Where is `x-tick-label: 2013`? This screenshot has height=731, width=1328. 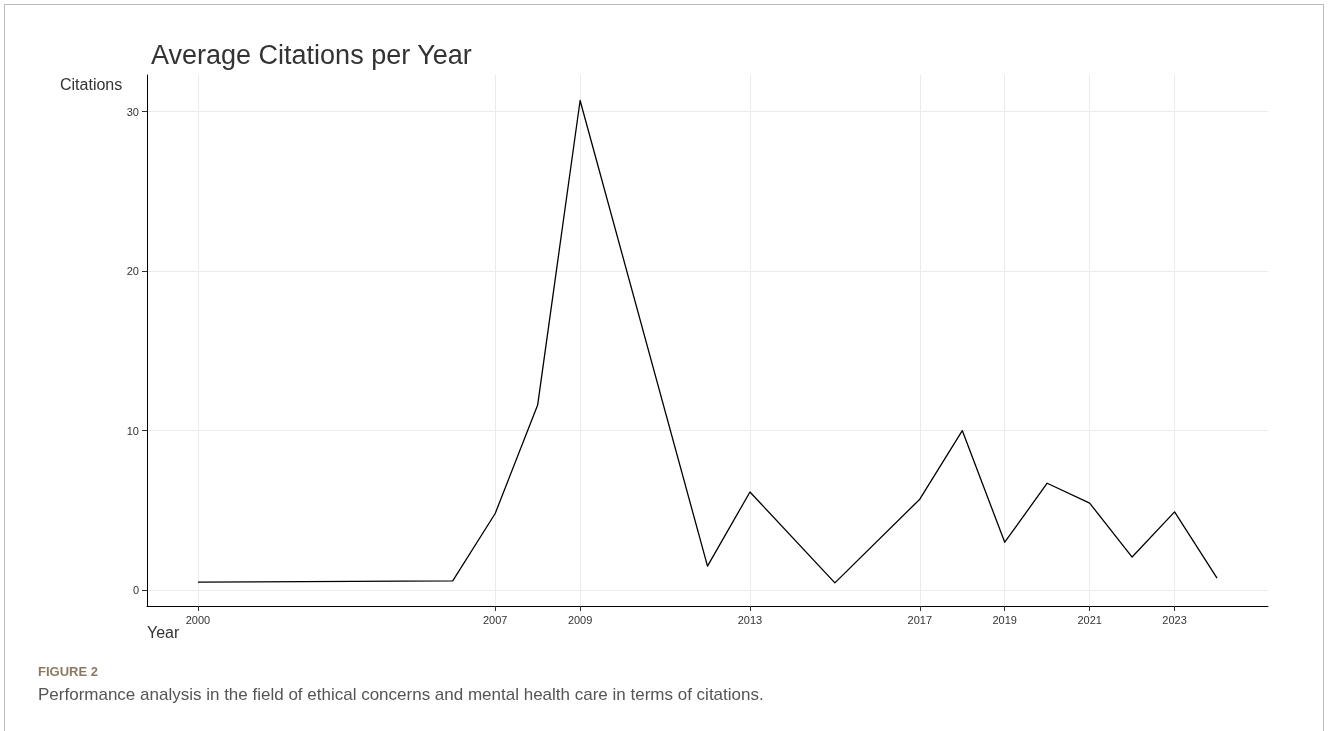 x-tick-label: 2013 is located at coordinates (750, 619).